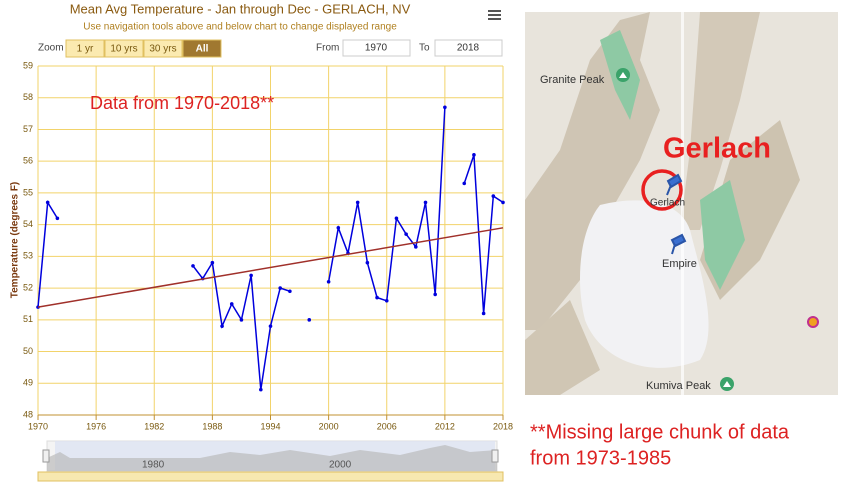  Describe the element at coordinates (424, 48) in the screenshot. I see `to-label: To` at that location.